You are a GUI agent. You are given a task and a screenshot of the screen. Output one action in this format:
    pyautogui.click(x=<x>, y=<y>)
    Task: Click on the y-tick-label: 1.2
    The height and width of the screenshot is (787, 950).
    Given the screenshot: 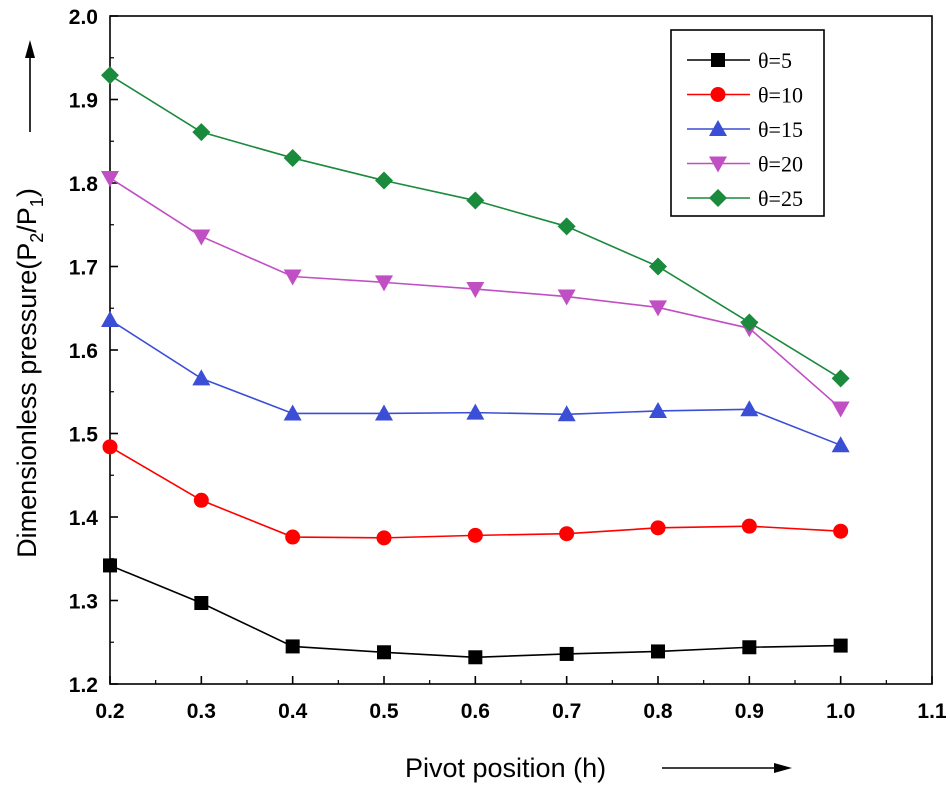 What is the action you would take?
    pyautogui.click(x=83, y=685)
    